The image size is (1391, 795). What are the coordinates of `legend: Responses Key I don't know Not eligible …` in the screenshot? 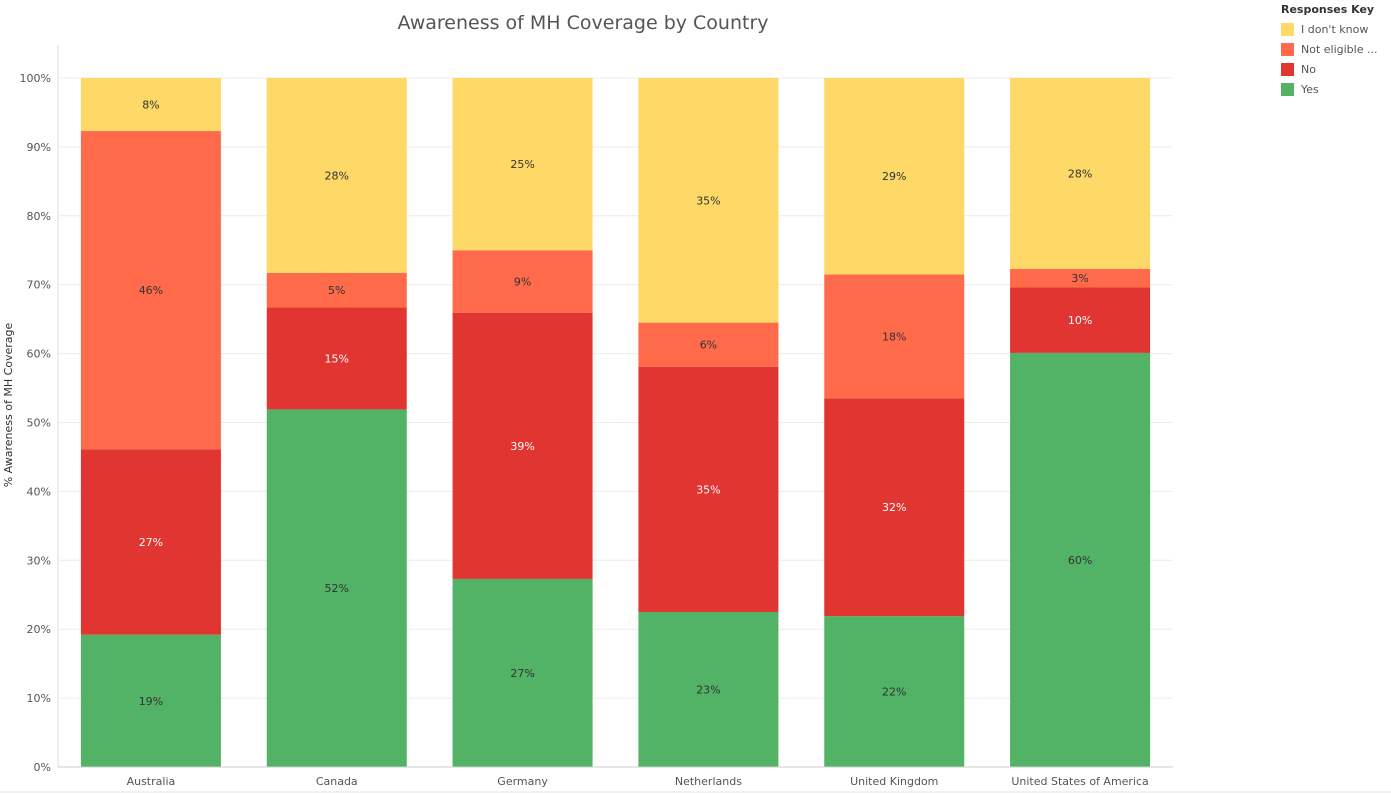 It's located at (1335, 49).